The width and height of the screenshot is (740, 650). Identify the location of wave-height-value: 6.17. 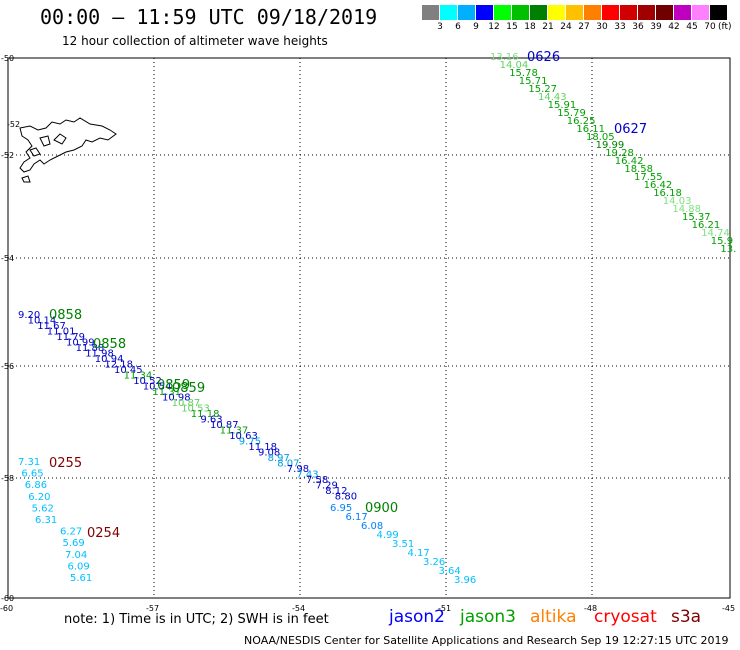
(357, 517).